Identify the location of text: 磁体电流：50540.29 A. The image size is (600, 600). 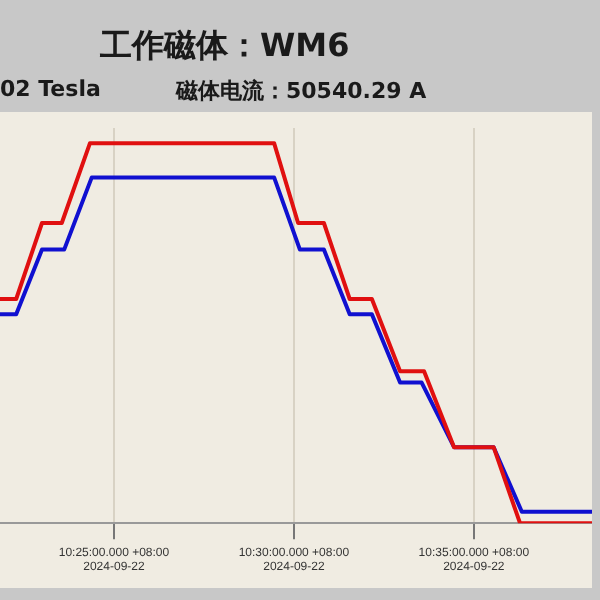
(301, 91).